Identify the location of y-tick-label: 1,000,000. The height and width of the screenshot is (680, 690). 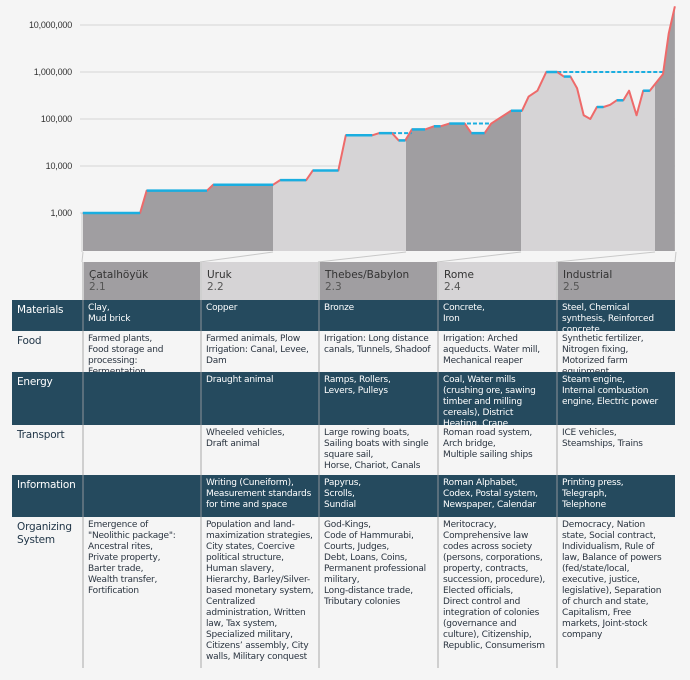
(53, 72).